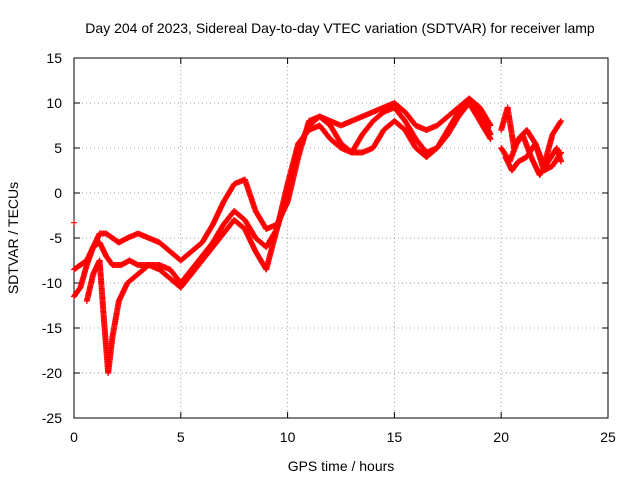 This screenshot has width=640, height=480. What do you see at coordinates (58, 148) in the screenshot?
I see `y-tick-label: 5` at bounding box center [58, 148].